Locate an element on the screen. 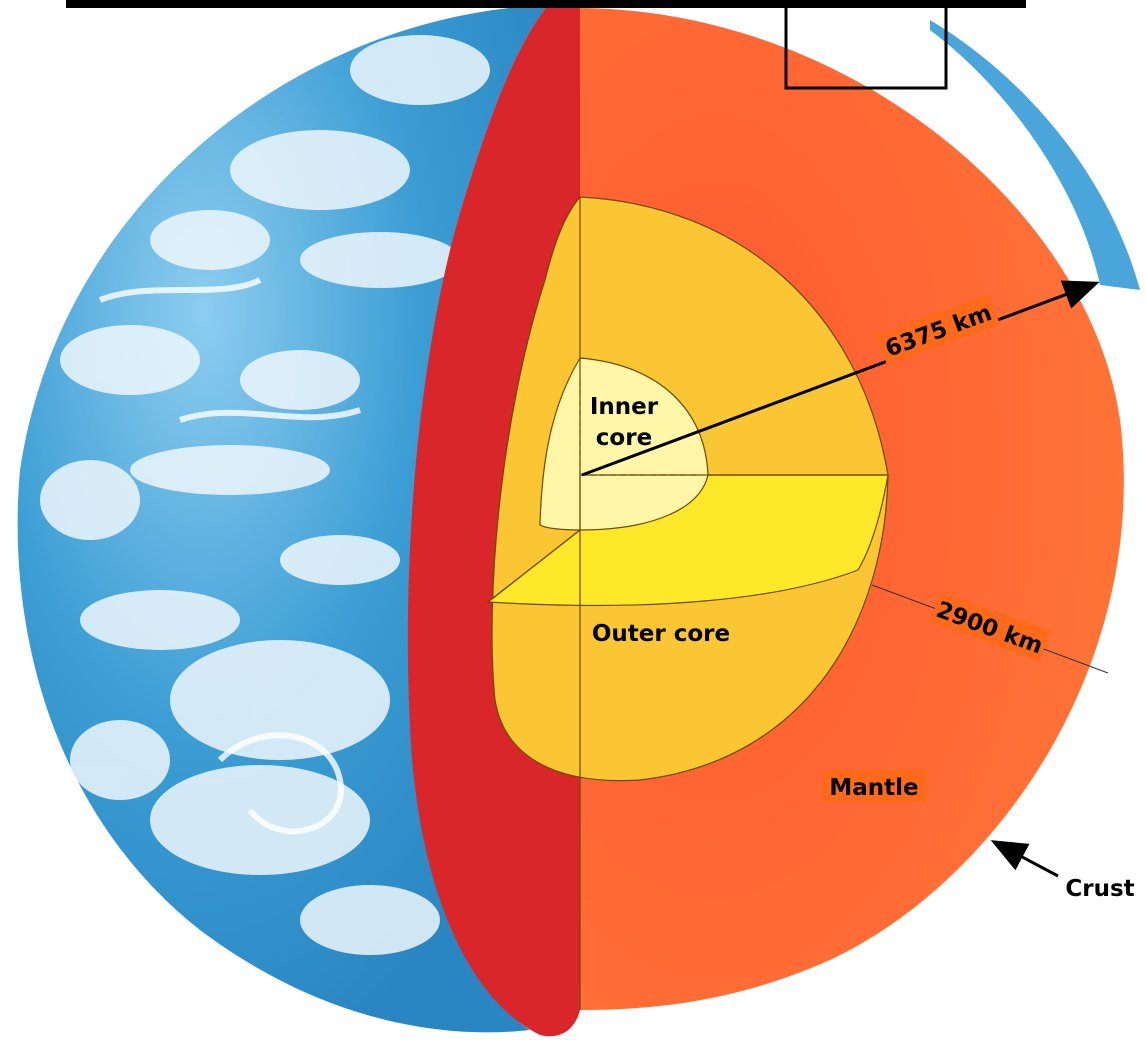  inner-core-label: Inner is located at coordinates (624, 407).